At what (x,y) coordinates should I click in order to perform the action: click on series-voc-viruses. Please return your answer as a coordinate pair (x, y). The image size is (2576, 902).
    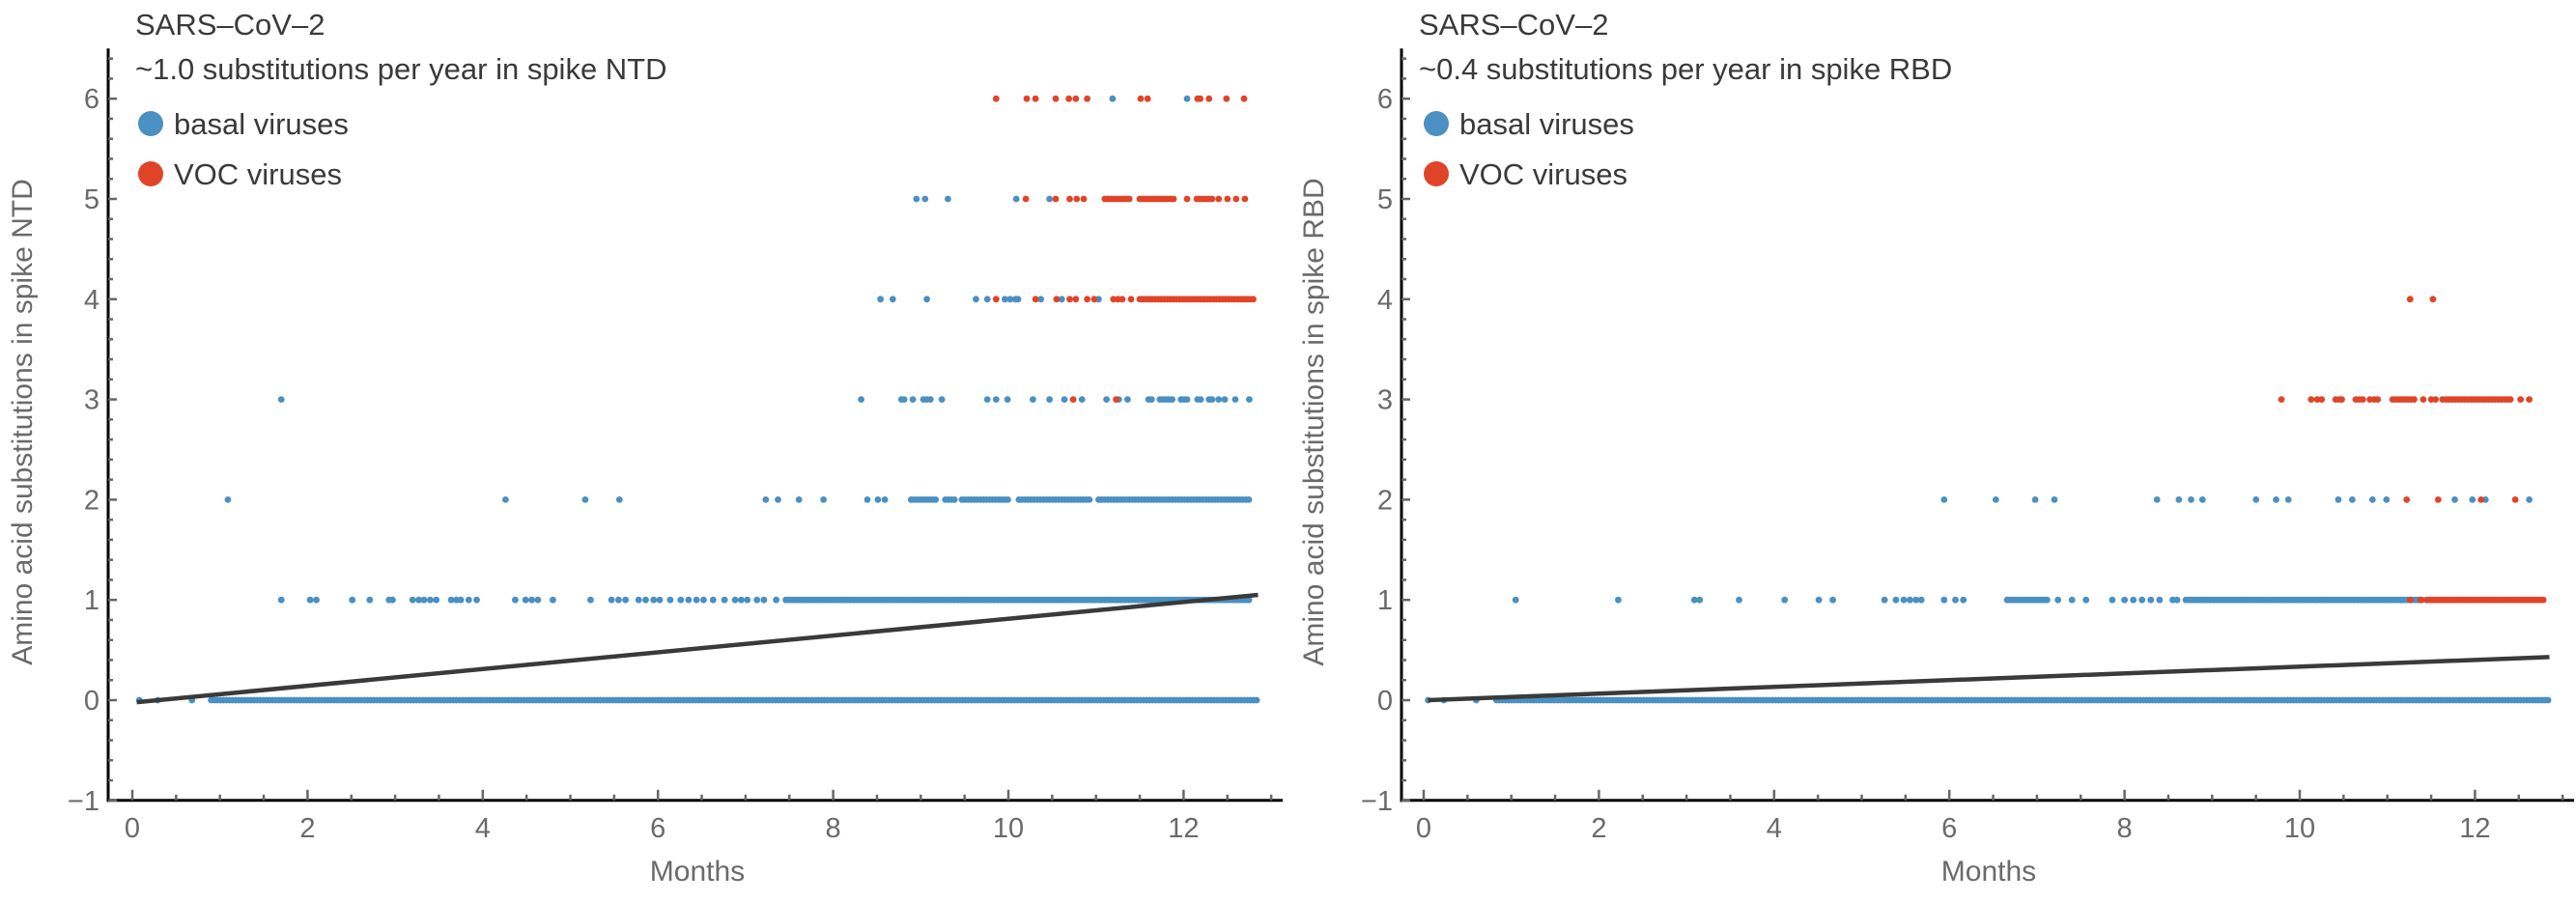
    Looking at the image, I should click on (2412, 450).